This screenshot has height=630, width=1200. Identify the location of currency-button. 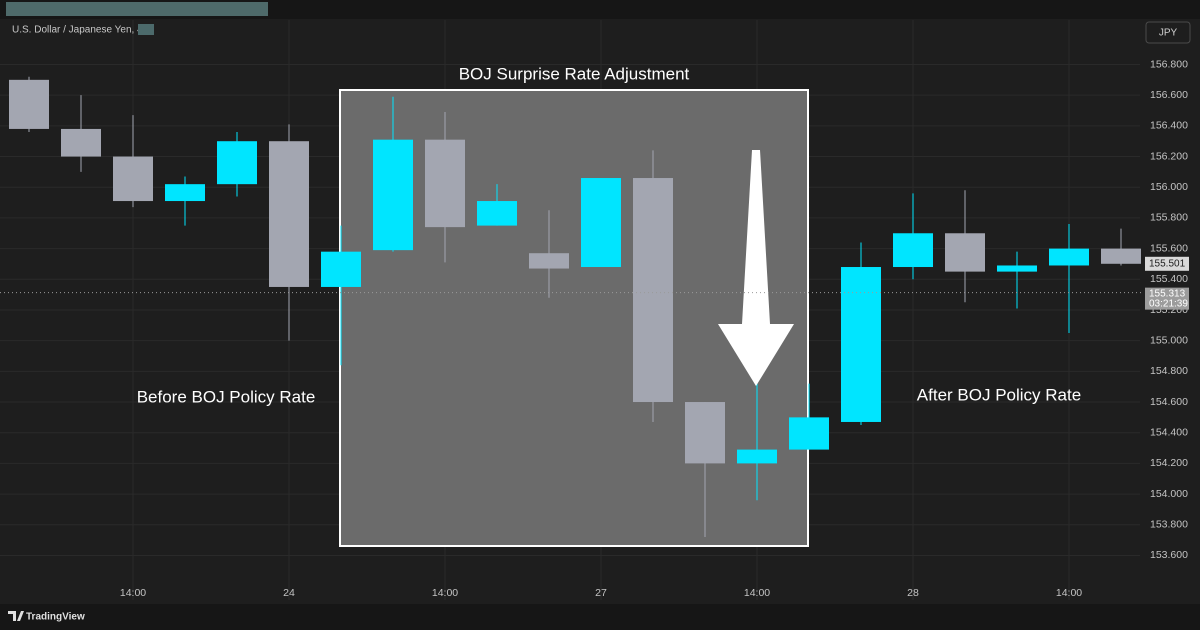
(1168, 32).